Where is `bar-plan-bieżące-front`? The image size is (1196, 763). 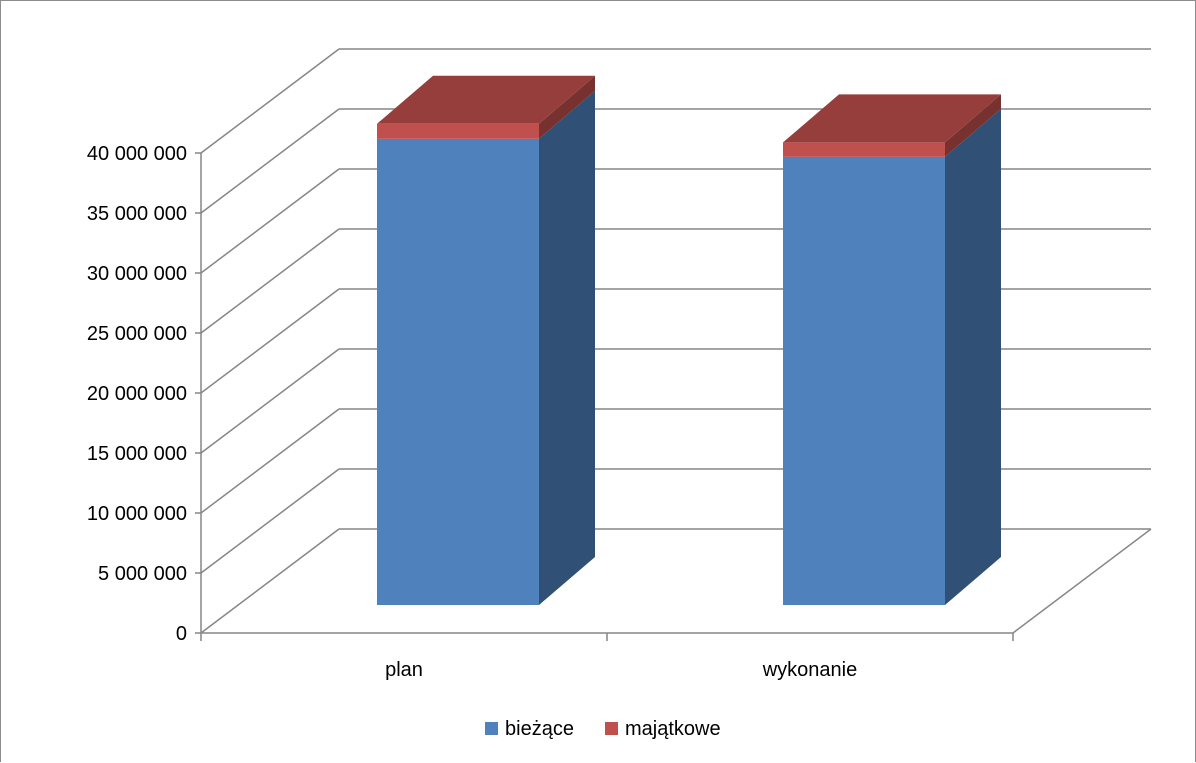
bar-plan-bieżące-front is located at coordinates (458, 372).